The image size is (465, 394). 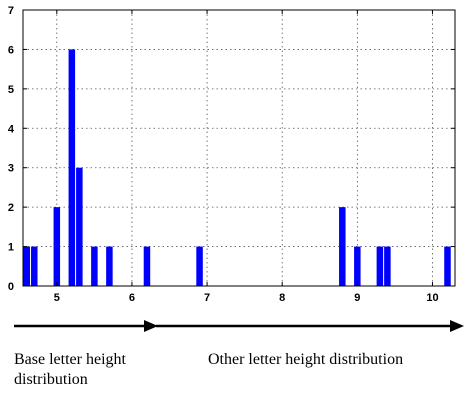 I want to click on y-tick-label: 3, so click(x=11, y=169).